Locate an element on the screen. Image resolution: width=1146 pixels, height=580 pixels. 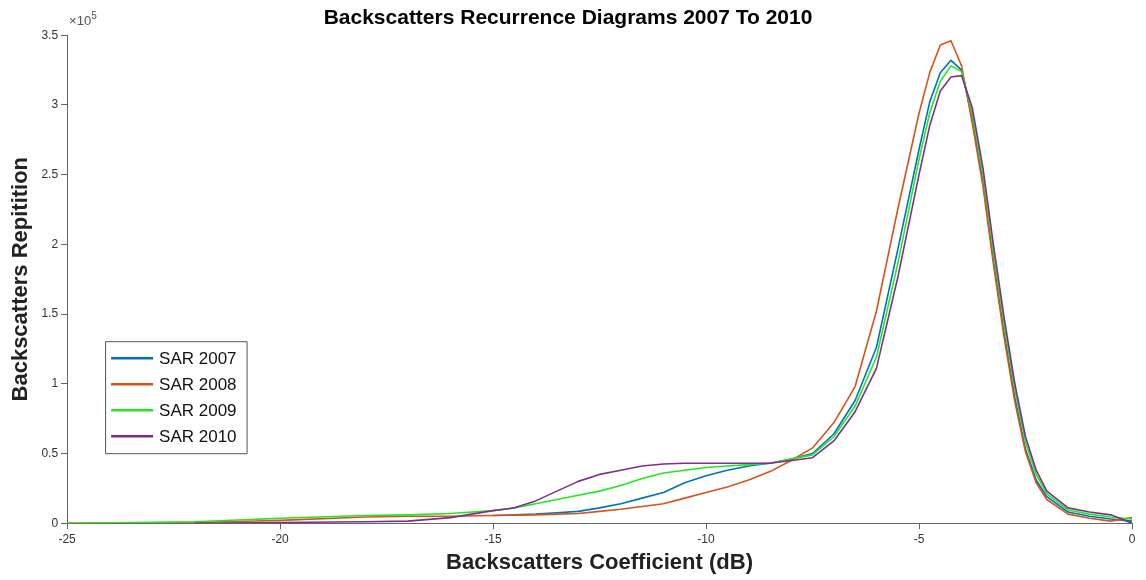
x-axis-title: Backscatters Coefficient (dB) is located at coordinates (599, 561).